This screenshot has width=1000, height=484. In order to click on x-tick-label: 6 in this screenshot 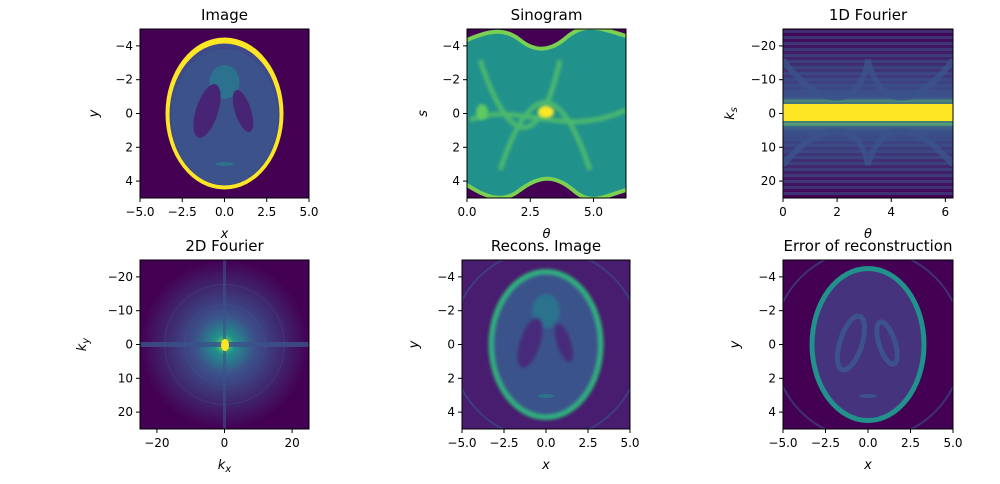, I will do `click(946, 212)`.